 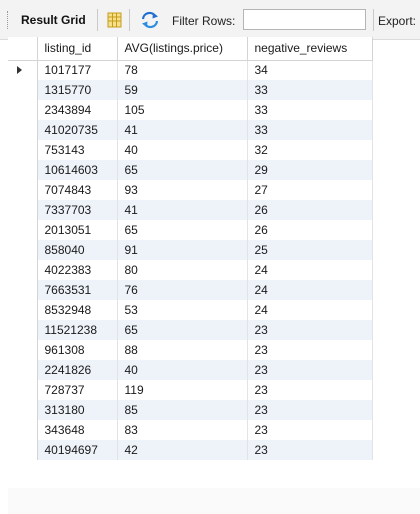 I want to click on listing-id-cell: 10614603, so click(x=77, y=170).